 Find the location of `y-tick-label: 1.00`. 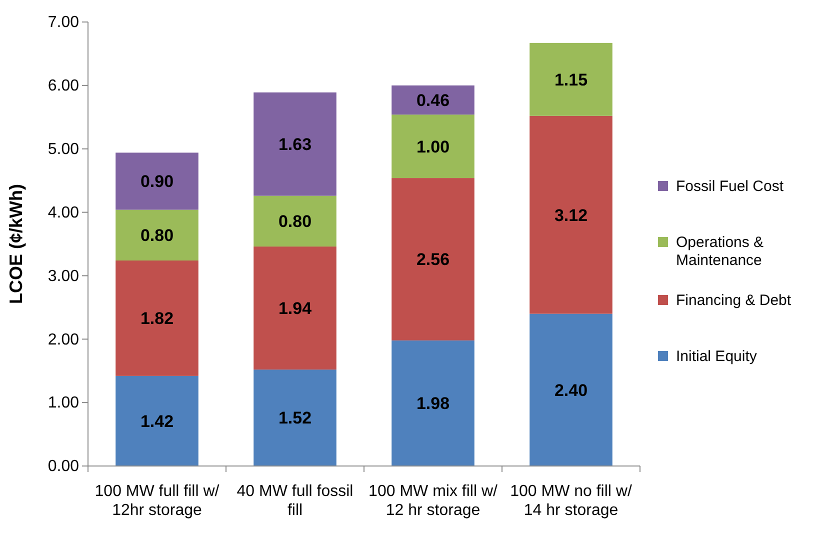

y-tick-label: 1.00 is located at coordinates (64, 403).